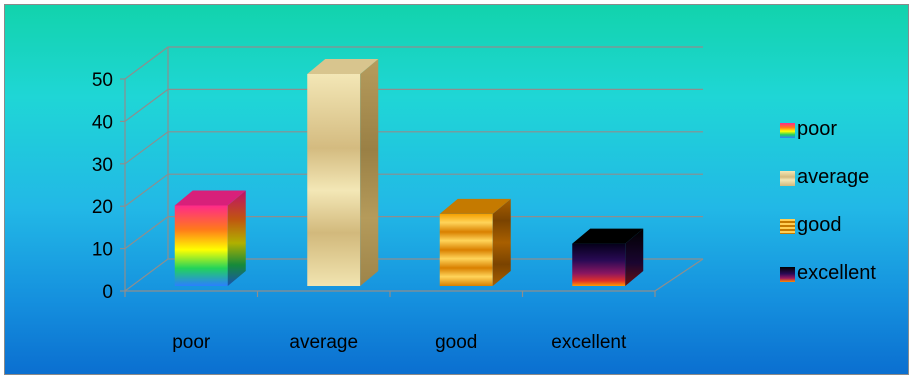  Describe the element at coordinates (102, 250) in the screenshot. I see `y-tick-label: 10` at that location.